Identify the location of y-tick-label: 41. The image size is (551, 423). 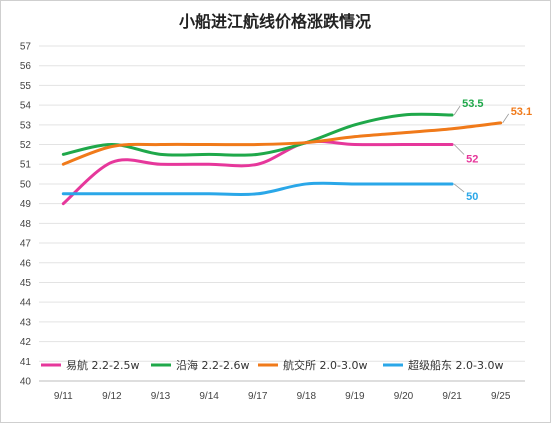
(26, 362).